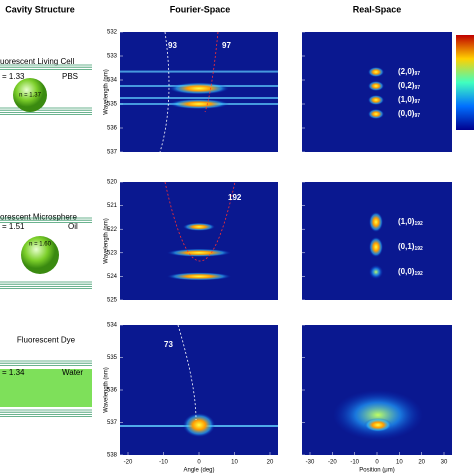 This screenshot has width=474, height=474. I want to click on y-tick-label: 521, so click(112, 206).